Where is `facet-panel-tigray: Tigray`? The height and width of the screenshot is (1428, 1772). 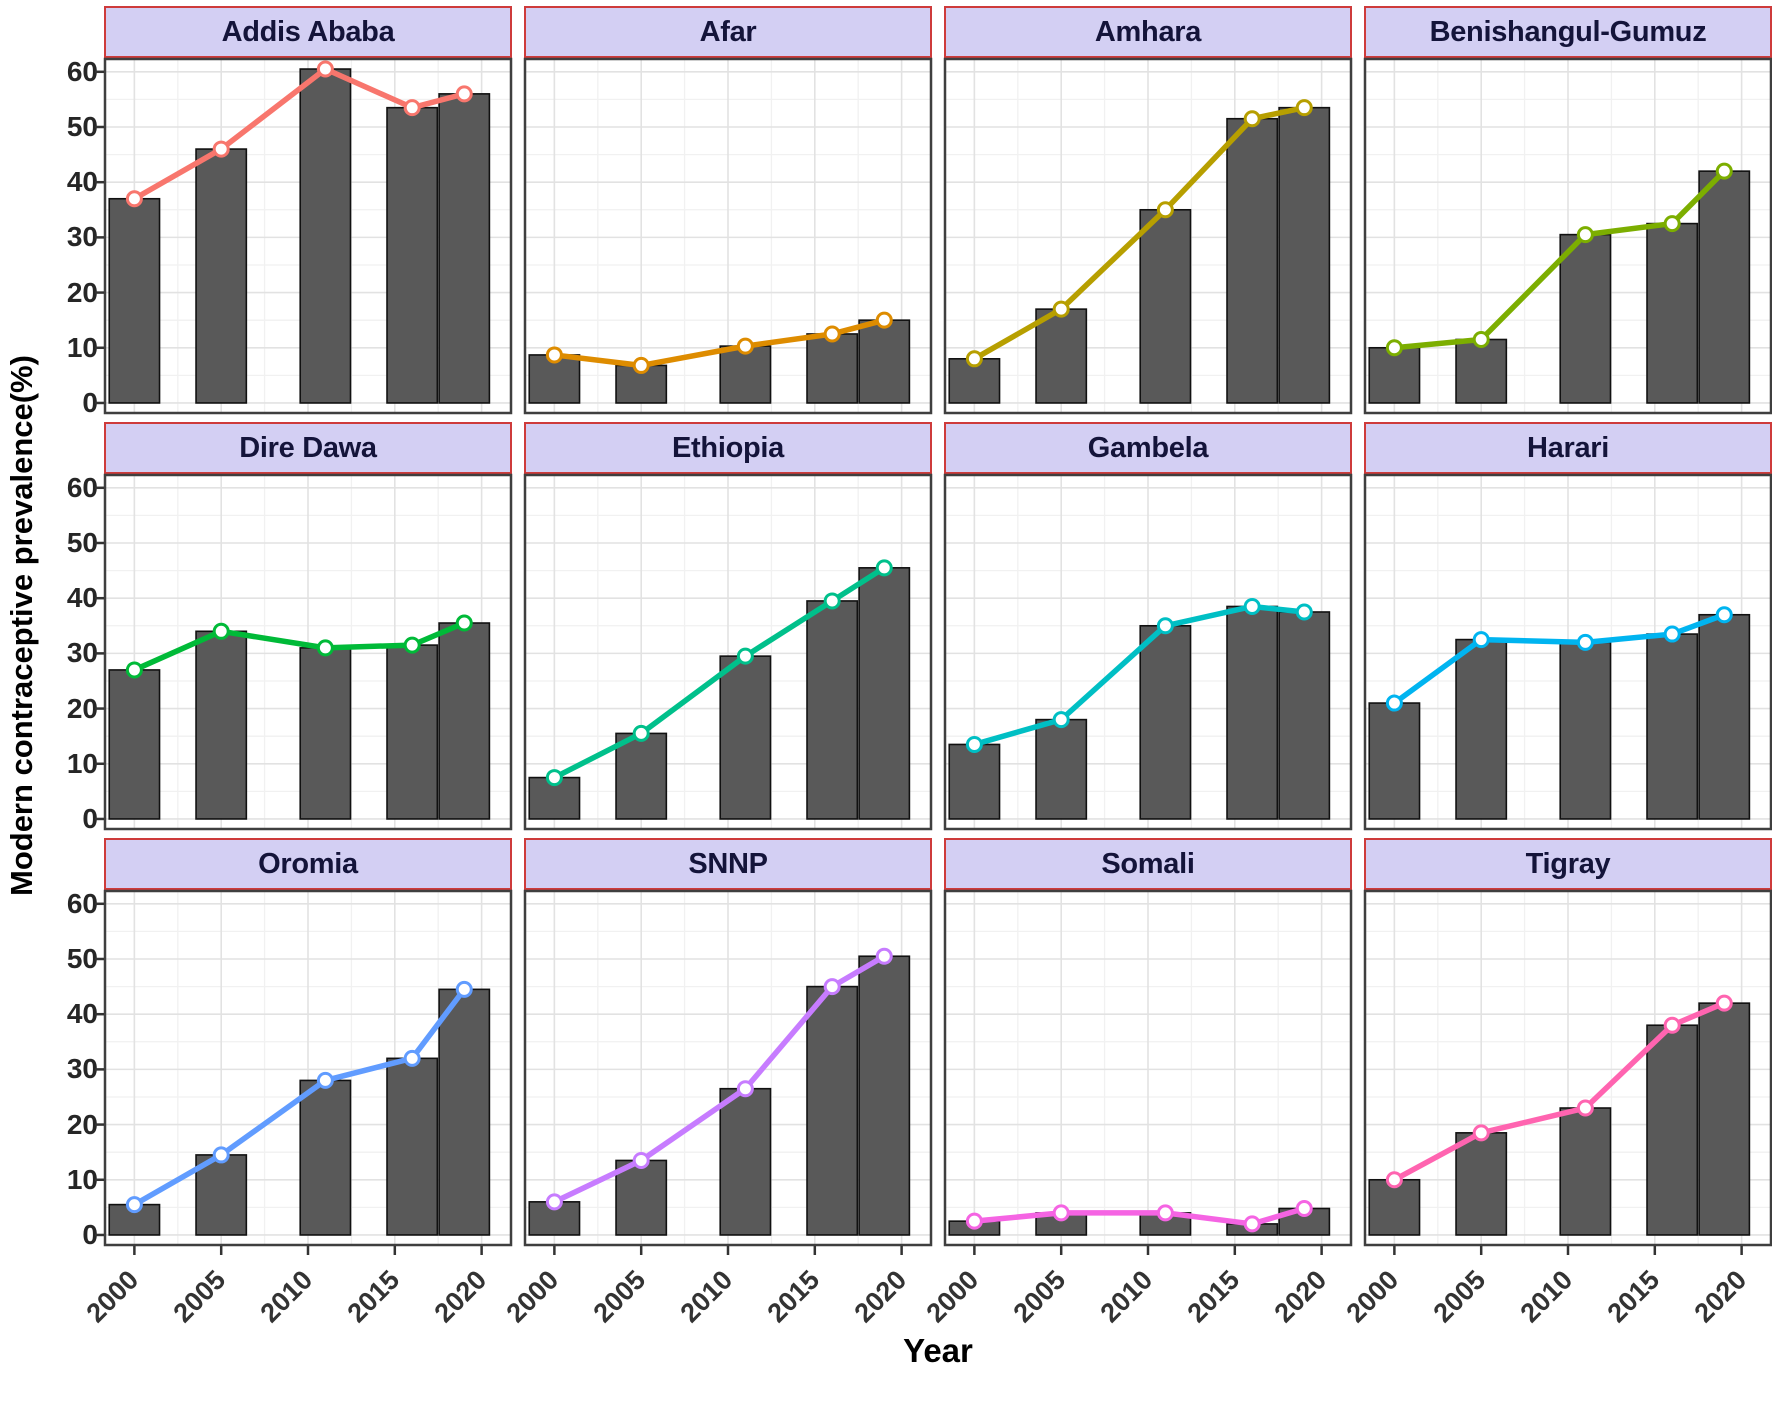 facet-panel-tigray: Tigray is located at coordinates (1567, 1046).